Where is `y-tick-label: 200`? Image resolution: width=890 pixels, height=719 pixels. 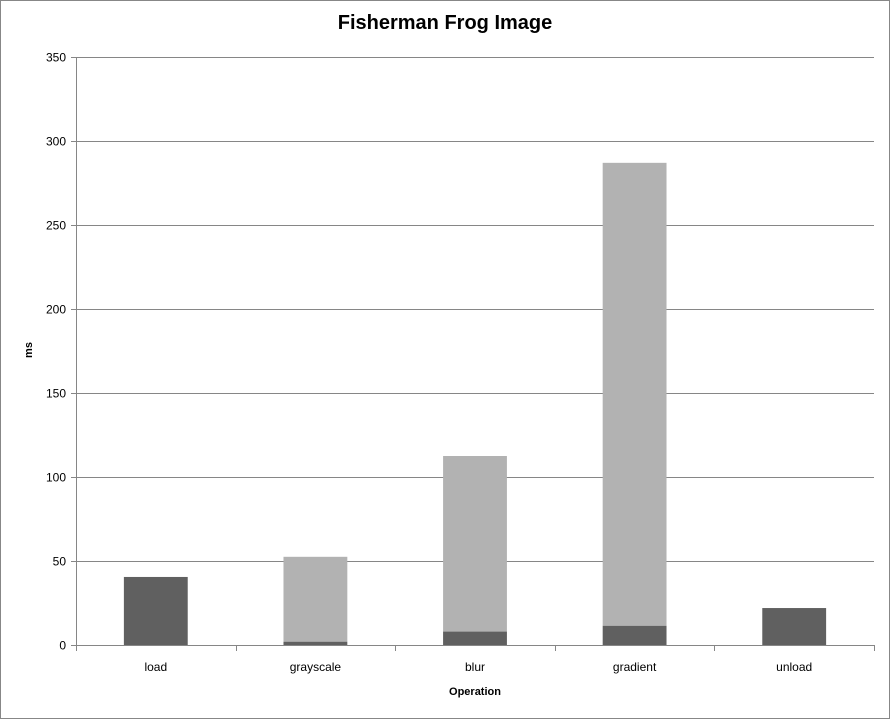 y-tick-label: 200 is located at coordinates (56, 310).